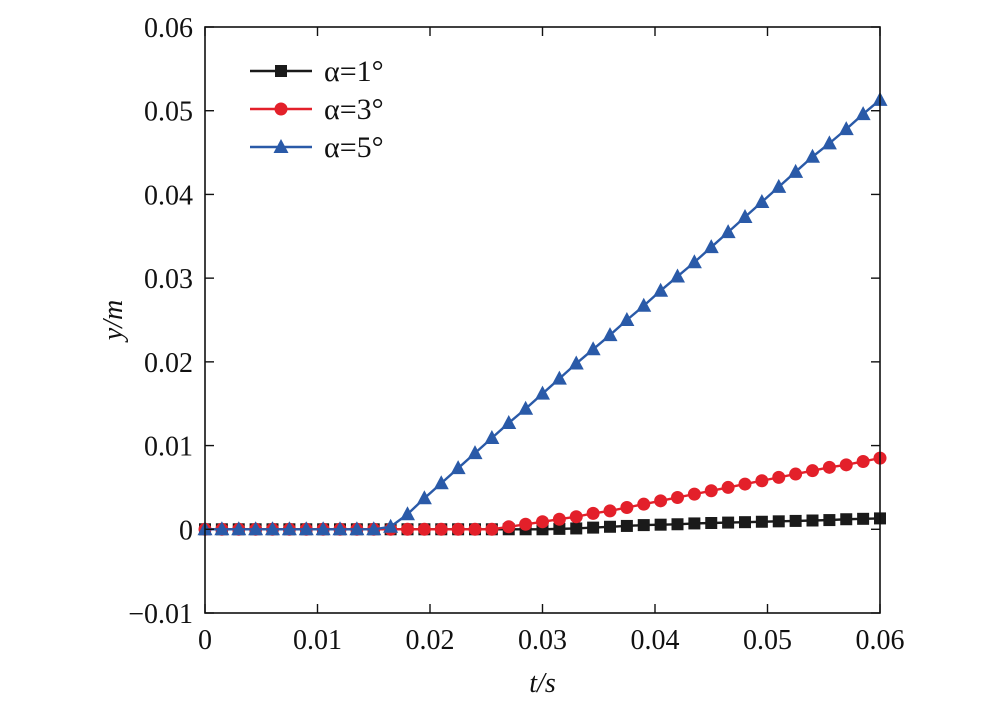  What do you see at coordinates (354, 71) in the screenshot?
I see `legend-label: α=1°` at bounding box center [354, 71].